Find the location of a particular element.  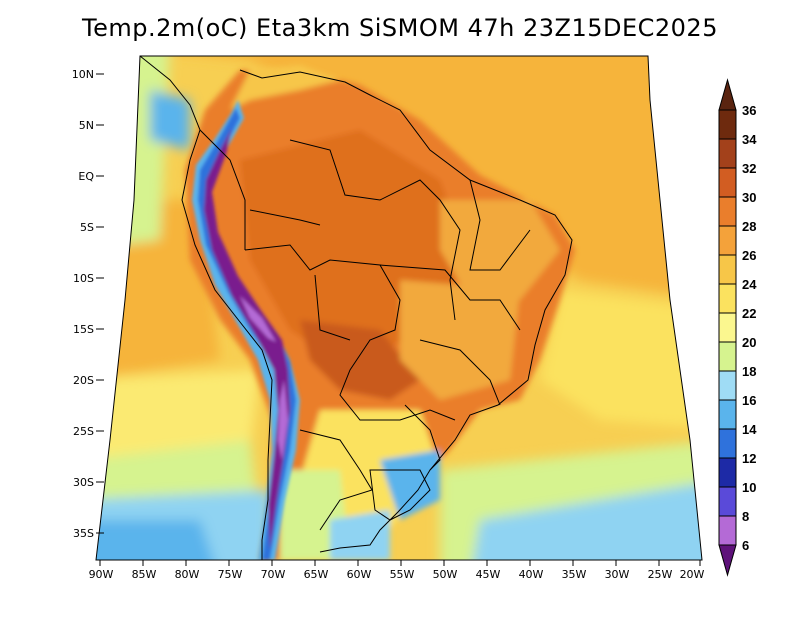

lon-label: 25W is located at coordinates (660, 574).